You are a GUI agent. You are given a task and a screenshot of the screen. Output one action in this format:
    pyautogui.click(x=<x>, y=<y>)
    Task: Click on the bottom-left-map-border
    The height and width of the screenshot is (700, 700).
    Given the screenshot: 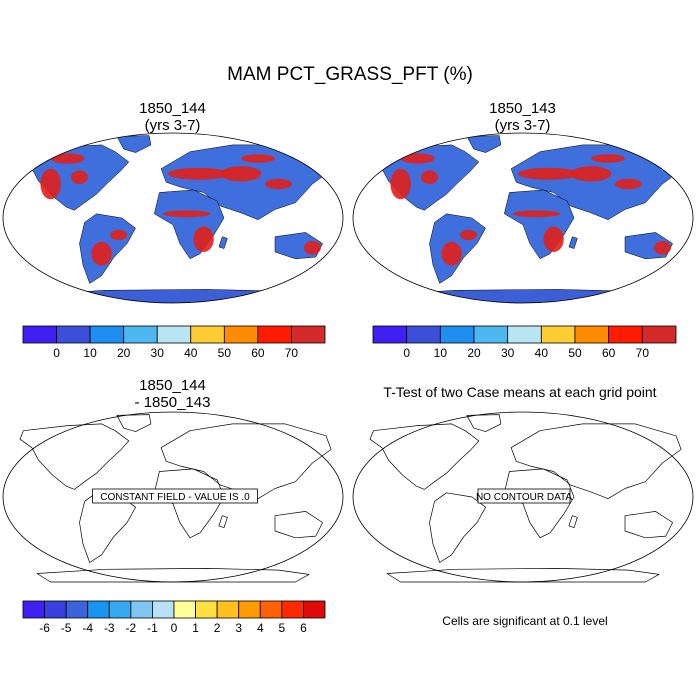 What is the action you would take?
    pyautogui.click(x=173, y=497)
    